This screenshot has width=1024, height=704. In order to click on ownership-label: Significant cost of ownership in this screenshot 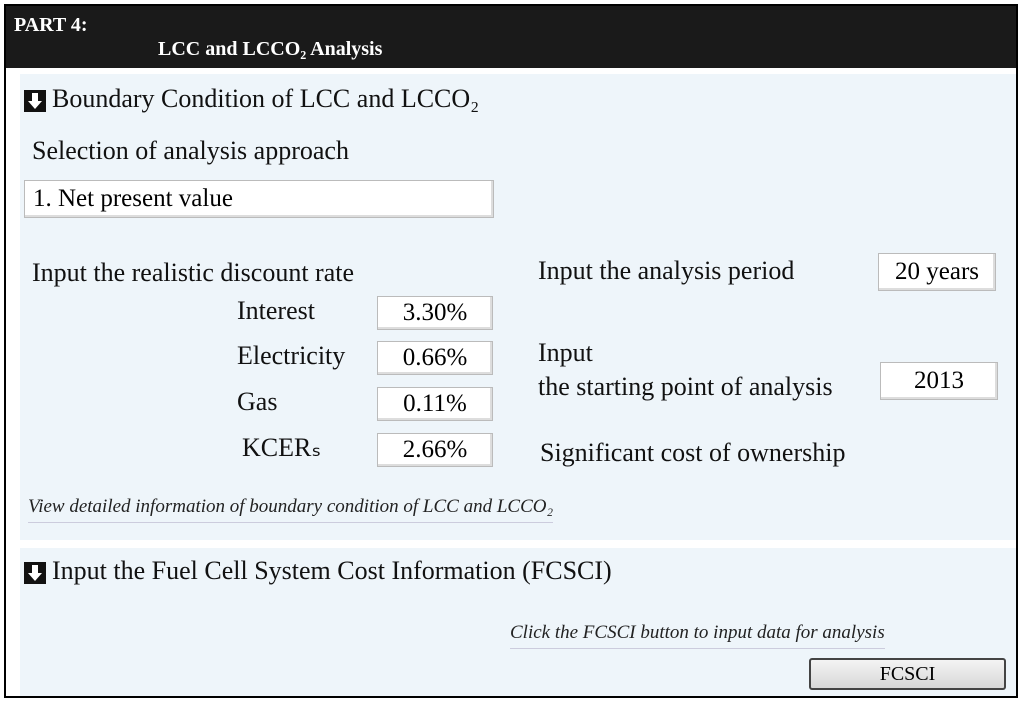, I will do `click(693, 452)`.